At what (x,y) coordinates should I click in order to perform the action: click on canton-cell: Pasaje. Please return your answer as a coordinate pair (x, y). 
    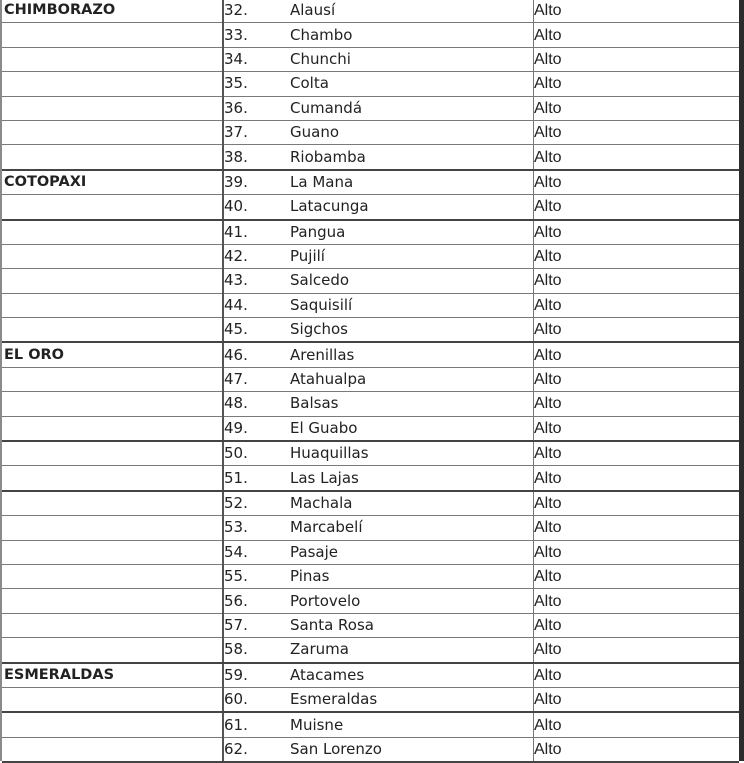
    Looking at the image, I should click on (412, 552).